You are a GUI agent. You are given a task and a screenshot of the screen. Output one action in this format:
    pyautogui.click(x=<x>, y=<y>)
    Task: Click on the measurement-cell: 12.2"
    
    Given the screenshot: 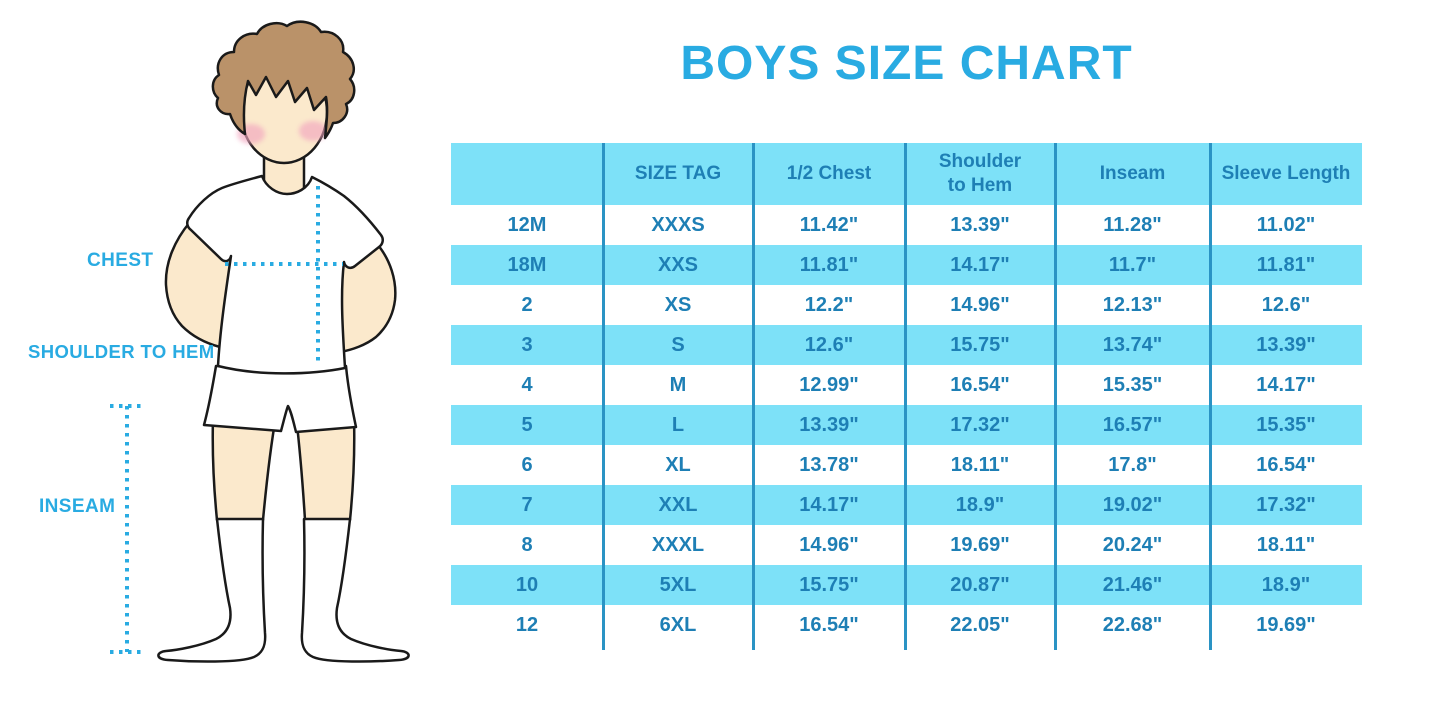 What is the action you would take?
    pyautogui.click(x=829, y=304)
    